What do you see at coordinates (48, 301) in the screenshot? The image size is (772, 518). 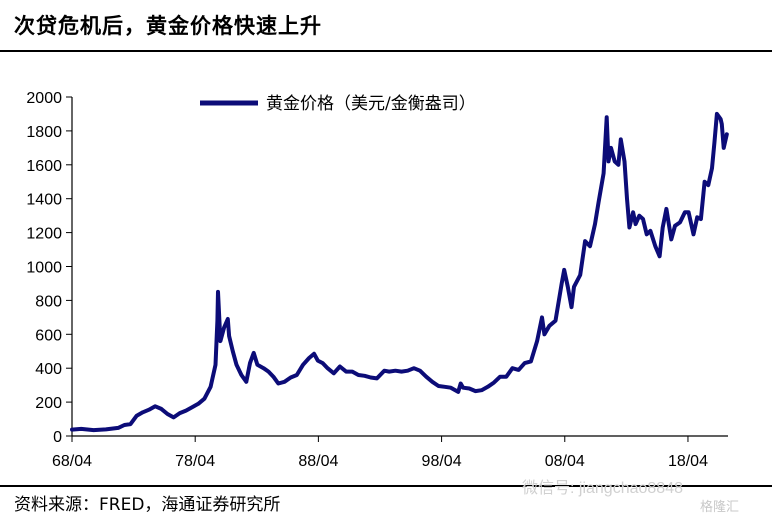 I see `y-tick-label: 800` at bounding box center [48, 301].